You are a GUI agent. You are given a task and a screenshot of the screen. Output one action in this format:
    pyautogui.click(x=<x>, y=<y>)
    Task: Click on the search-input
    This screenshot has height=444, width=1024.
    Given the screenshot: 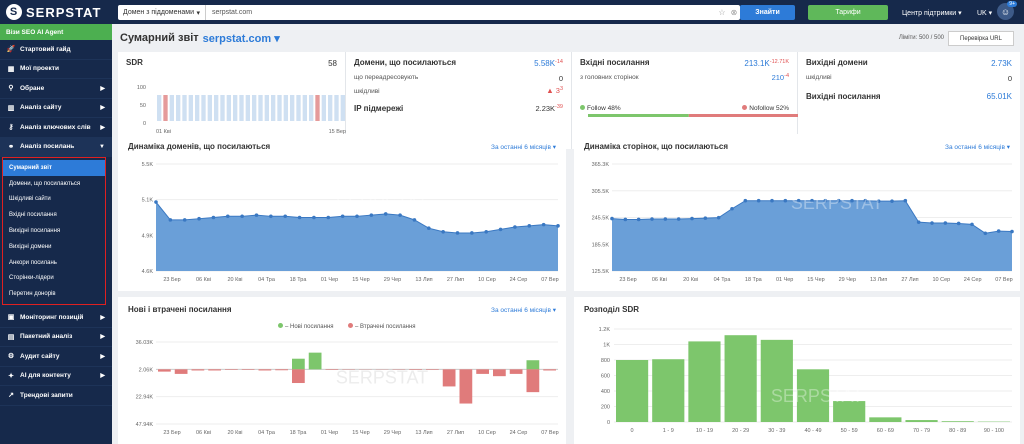 What is the action you would take?
    pyautogui.click(x=461, y=12)
    